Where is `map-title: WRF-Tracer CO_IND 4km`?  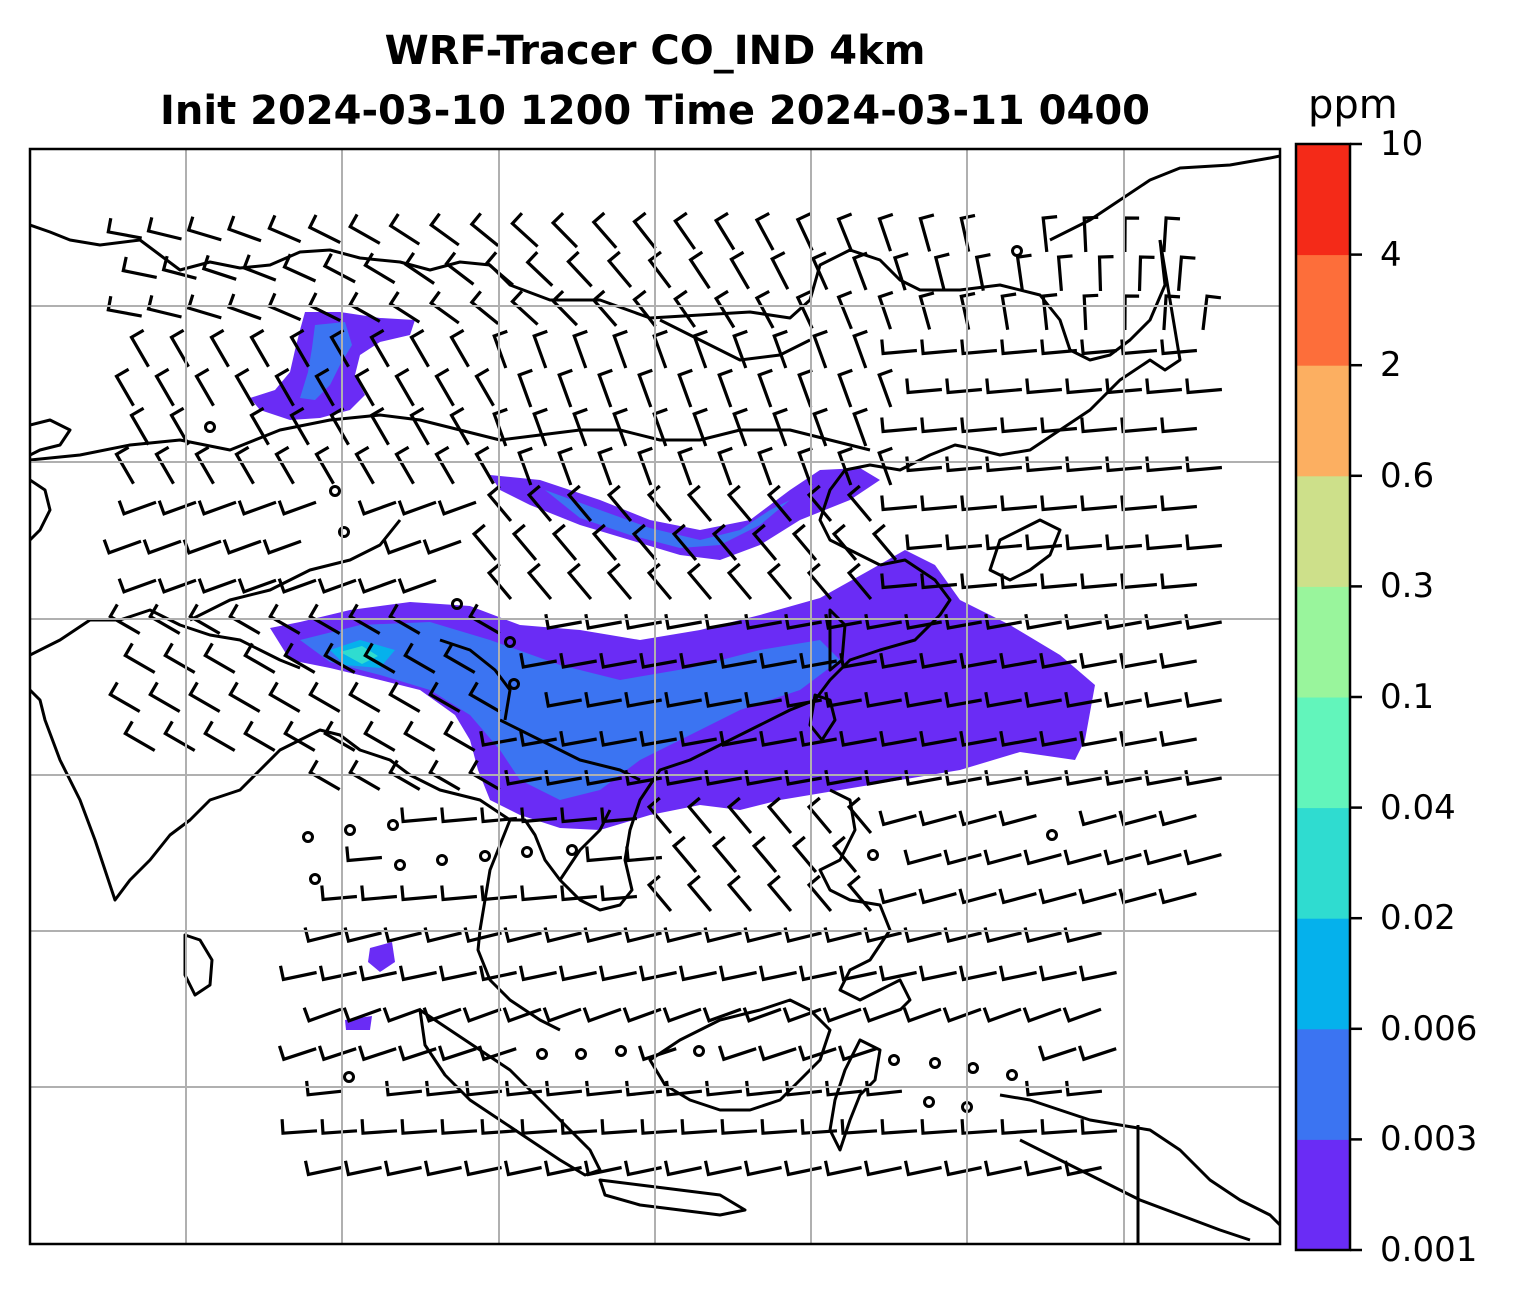
map-title: WRF-Tracer CO_IND 4km is located at coordinates (655, 51).